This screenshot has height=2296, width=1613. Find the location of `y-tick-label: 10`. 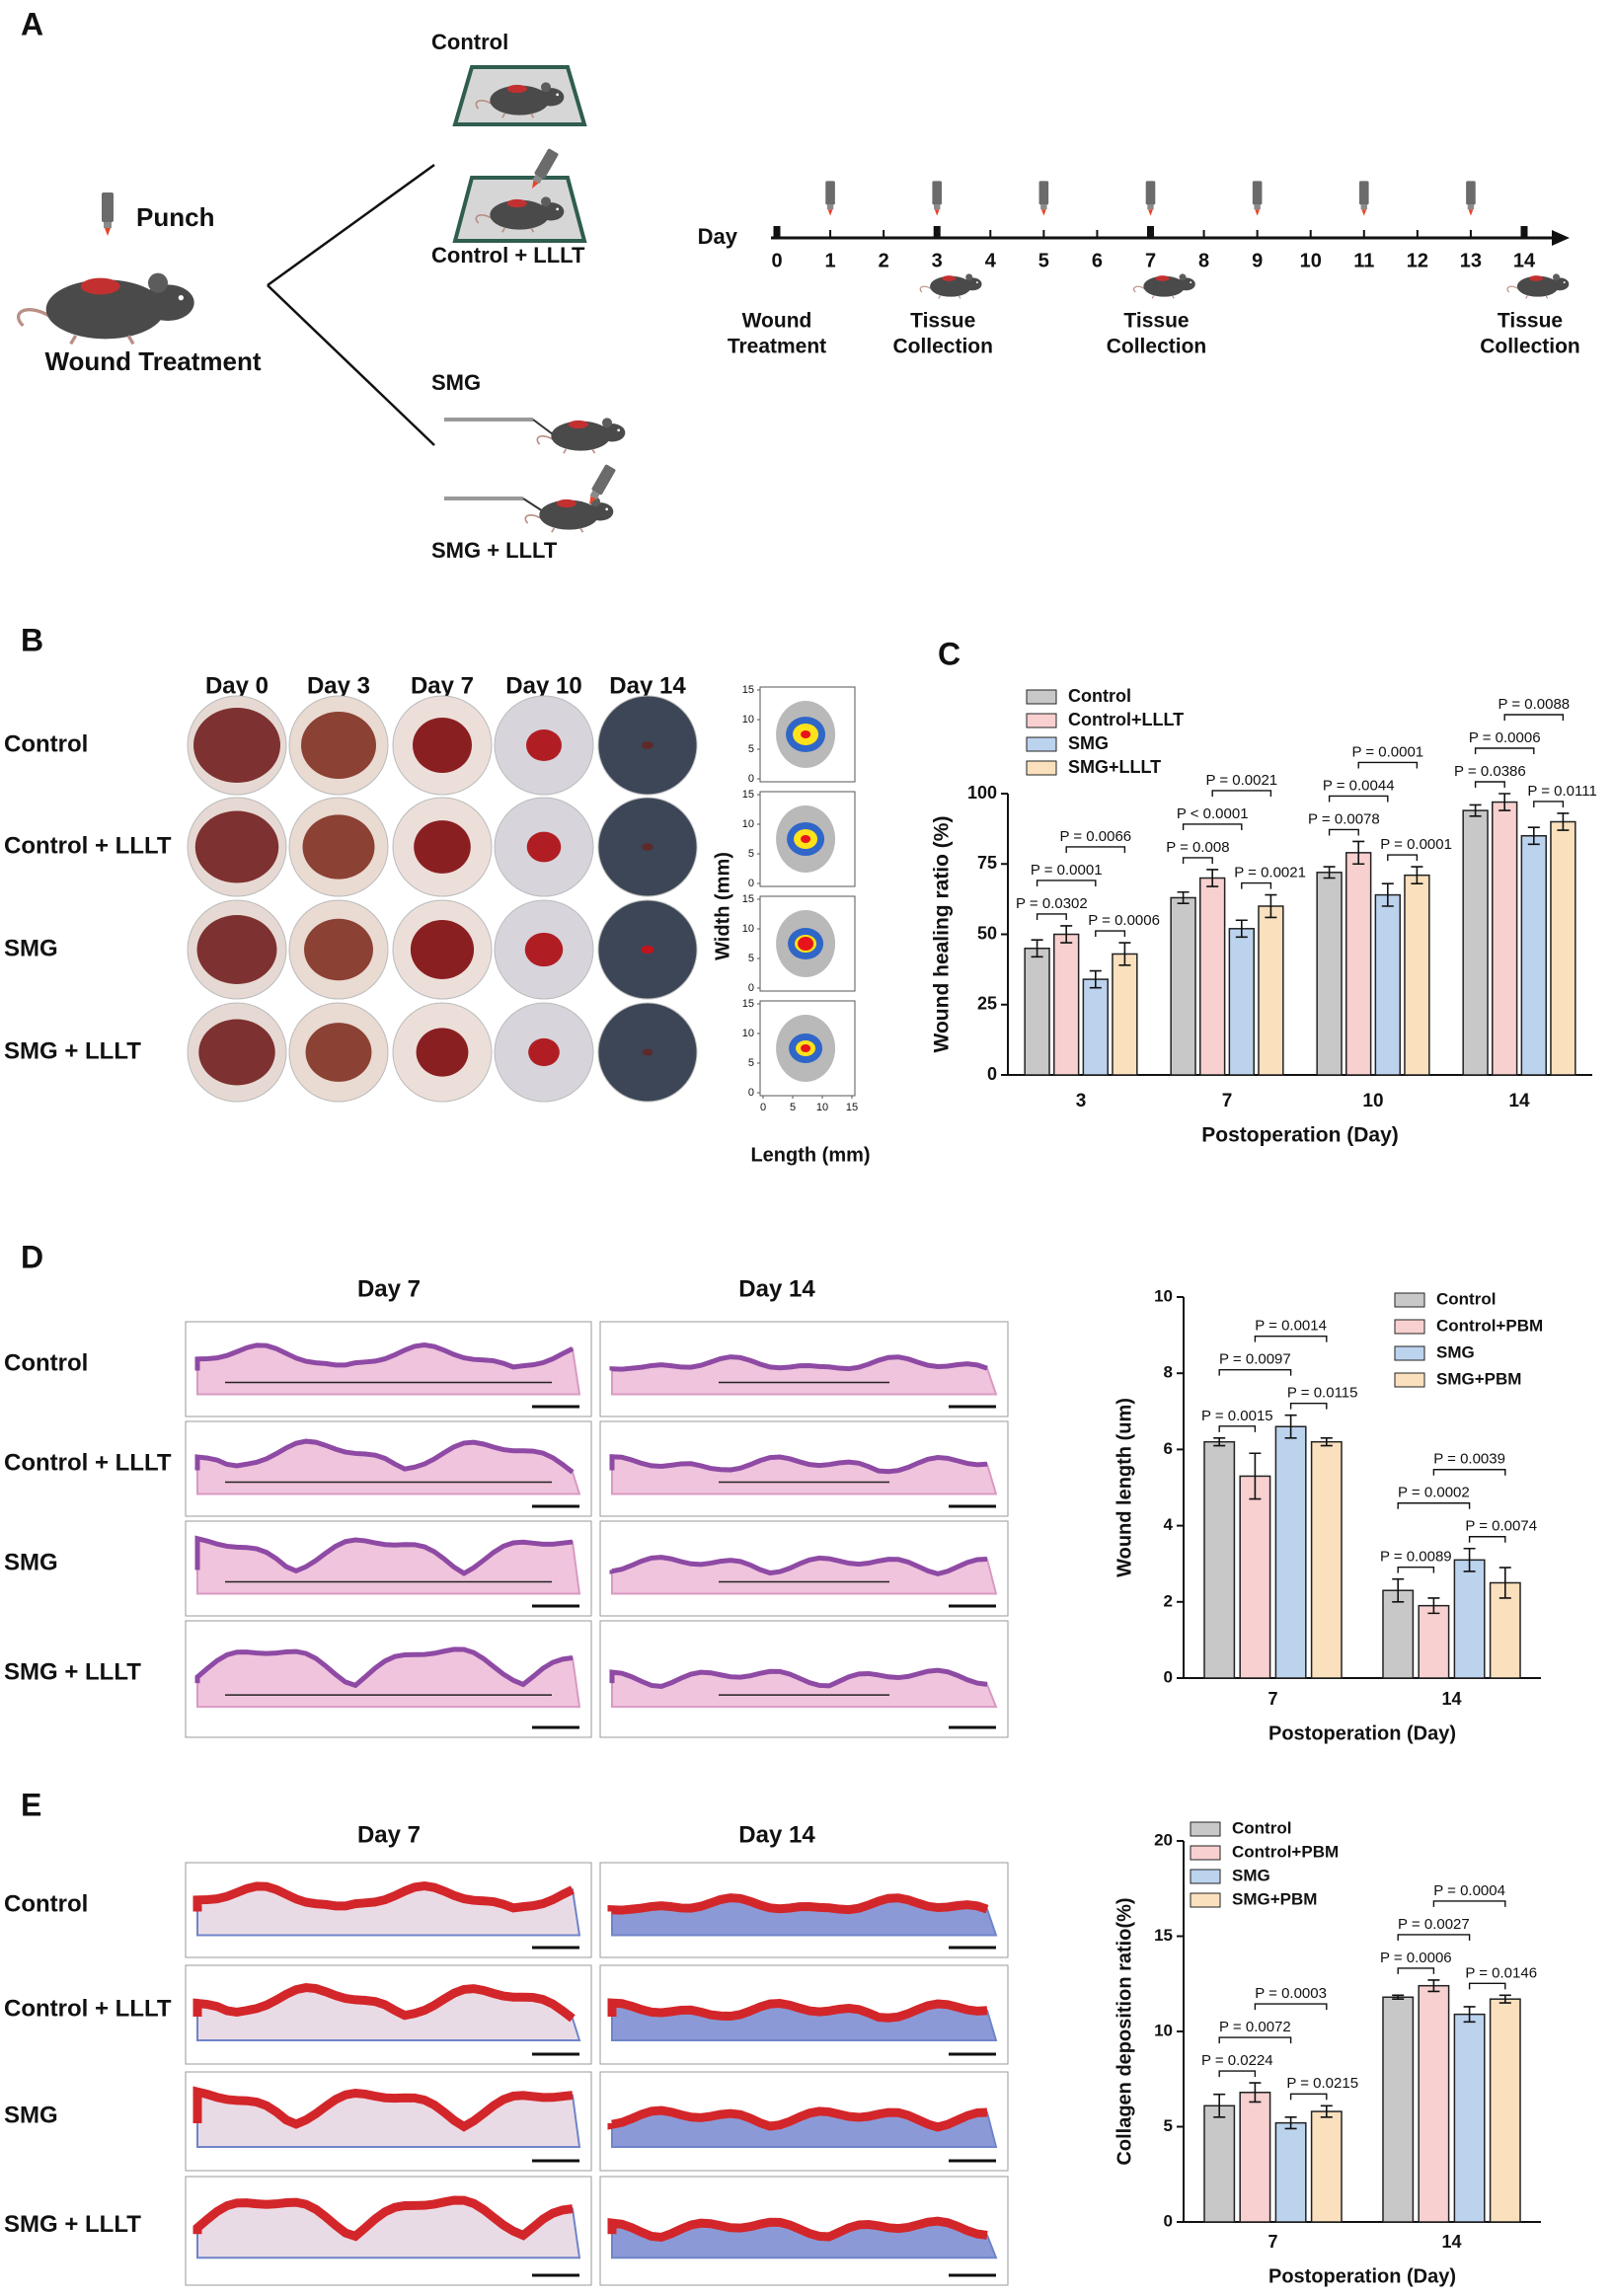

y-tick-label: 10 is located at coordinates (1163, 1295).